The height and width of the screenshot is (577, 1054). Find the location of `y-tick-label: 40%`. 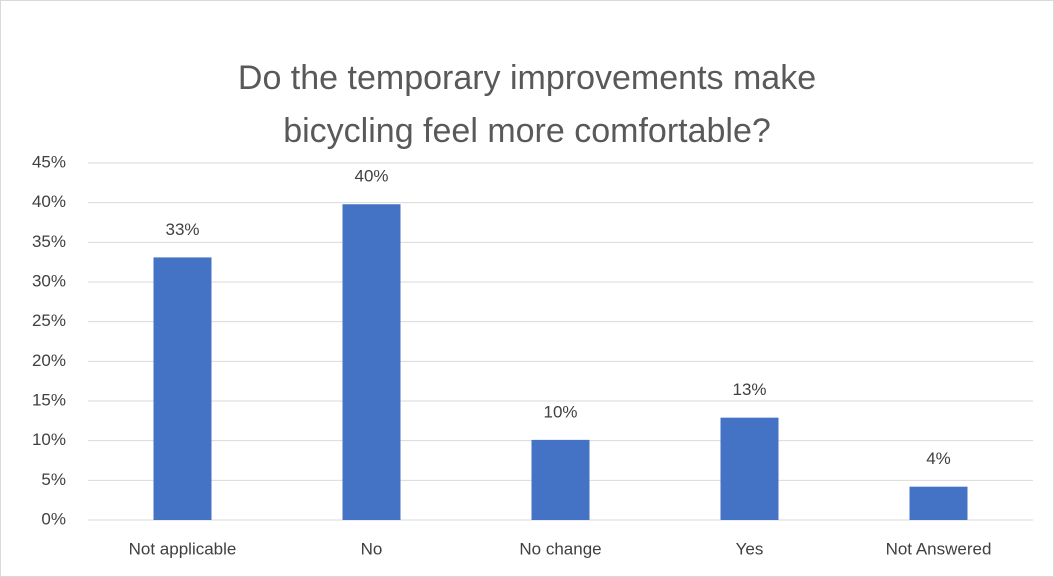

y-tick-label: 40% is located at coordinates (49, 201).